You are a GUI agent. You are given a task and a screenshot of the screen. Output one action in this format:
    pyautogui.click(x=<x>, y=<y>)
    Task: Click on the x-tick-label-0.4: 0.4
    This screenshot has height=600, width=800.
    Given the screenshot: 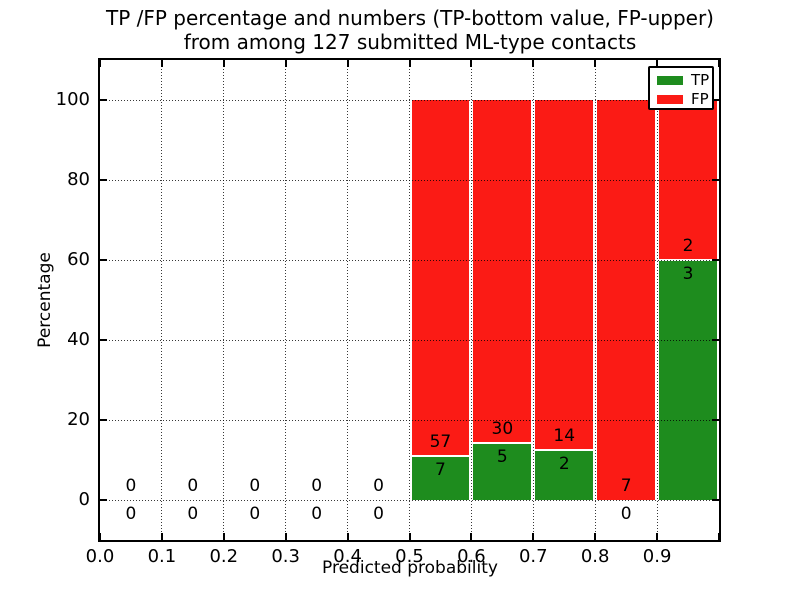 What is the action you would take?
    pyautogui.click(x=347, y=556)
    